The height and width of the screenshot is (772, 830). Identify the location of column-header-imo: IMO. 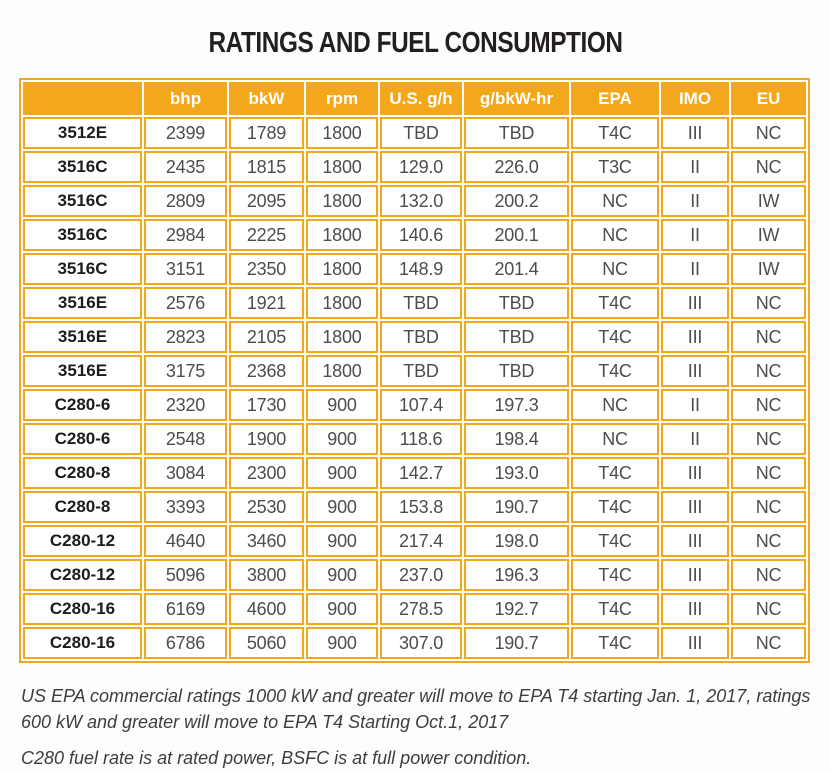
(695, 98).